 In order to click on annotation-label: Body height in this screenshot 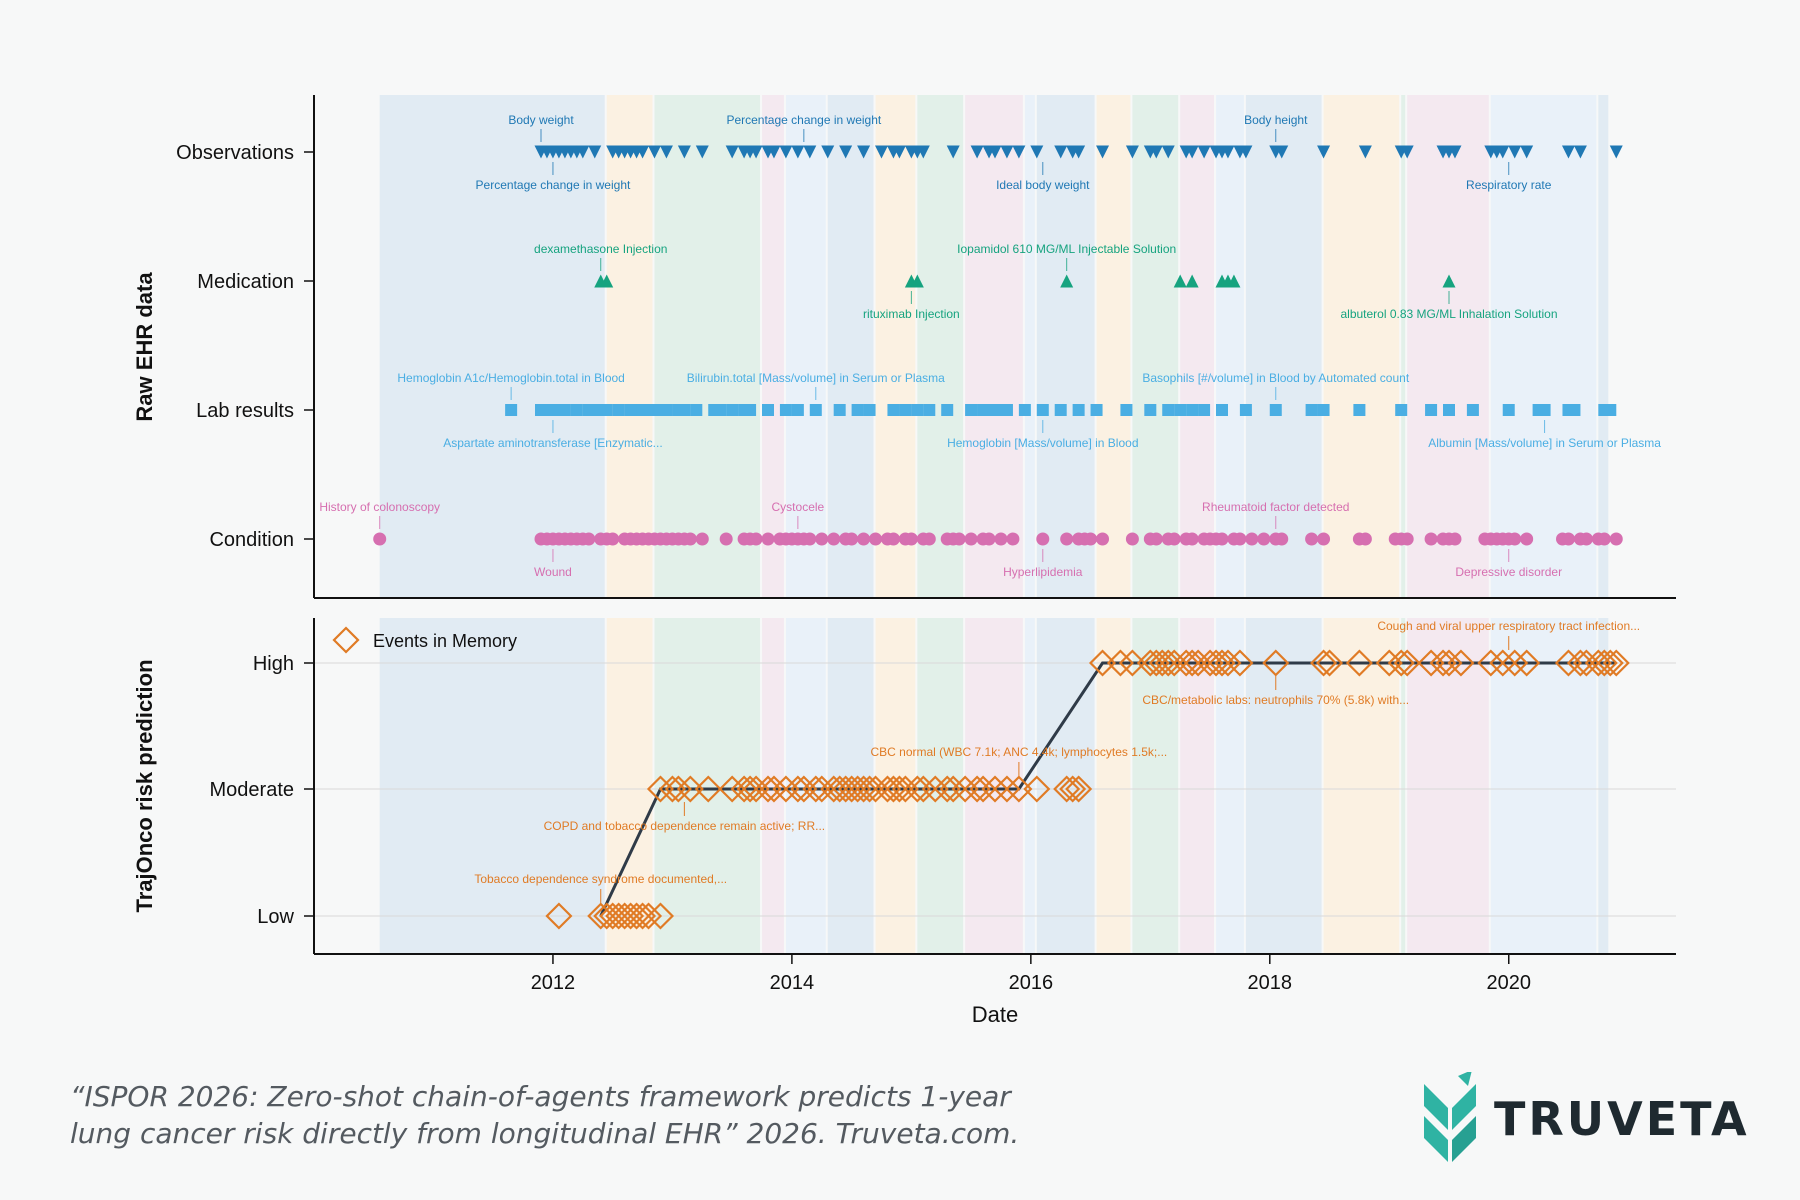, I will do `click(1276, 120)`.